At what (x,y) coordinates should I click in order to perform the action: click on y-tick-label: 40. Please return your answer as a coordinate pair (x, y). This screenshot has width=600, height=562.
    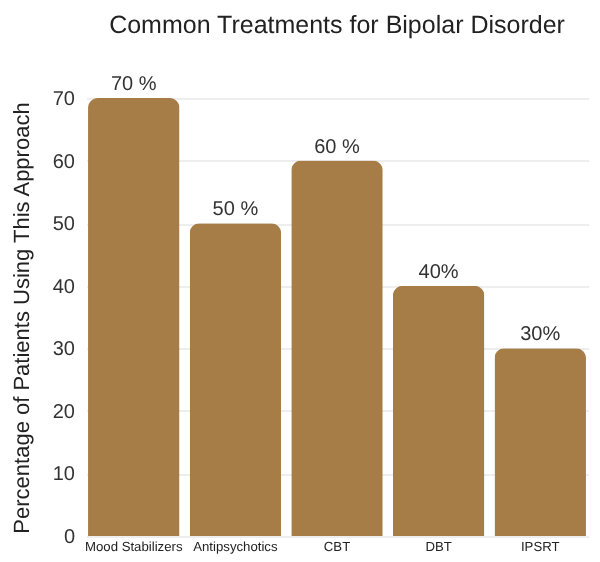
    Looking at the image, I should click on (64, 287).